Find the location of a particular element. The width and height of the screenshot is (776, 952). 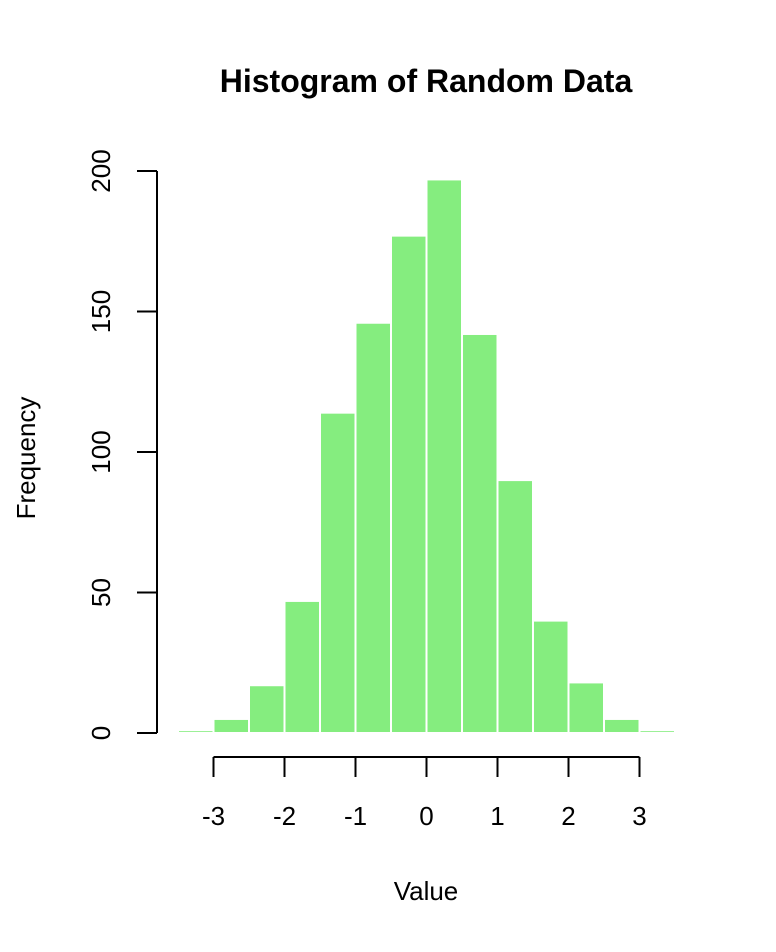

chart-title: Histogram of Random Data is located at coordinates (426, 81).